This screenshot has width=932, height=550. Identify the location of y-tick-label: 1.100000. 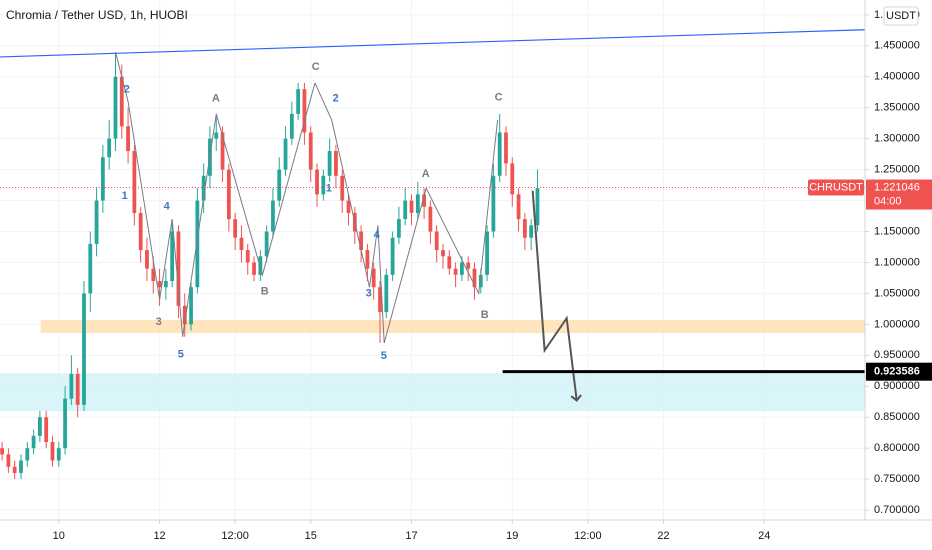
(897, 262).